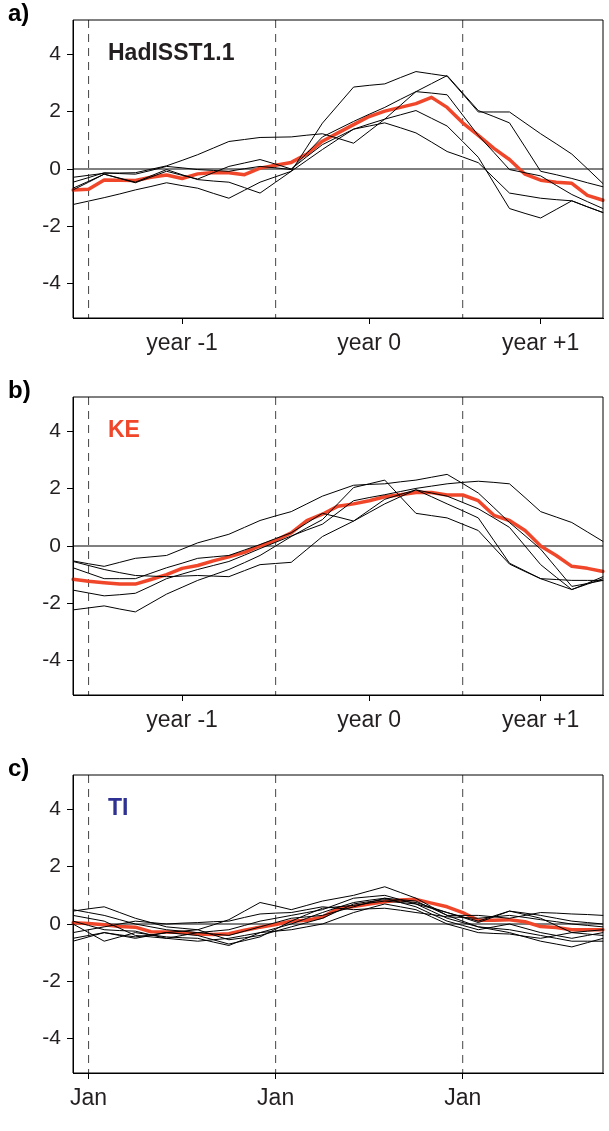  Describe the element at coordinates (118, 806) in the screenshot. I see `annotation: TI` at that location.